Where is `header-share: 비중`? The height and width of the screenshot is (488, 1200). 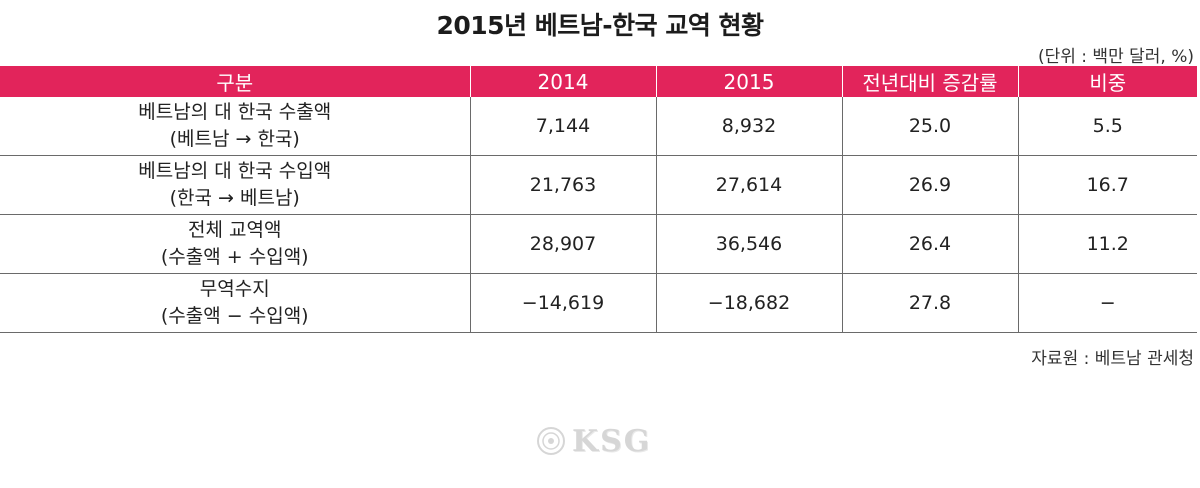
header-share: 비중 is located at coordinates (1107, 81).